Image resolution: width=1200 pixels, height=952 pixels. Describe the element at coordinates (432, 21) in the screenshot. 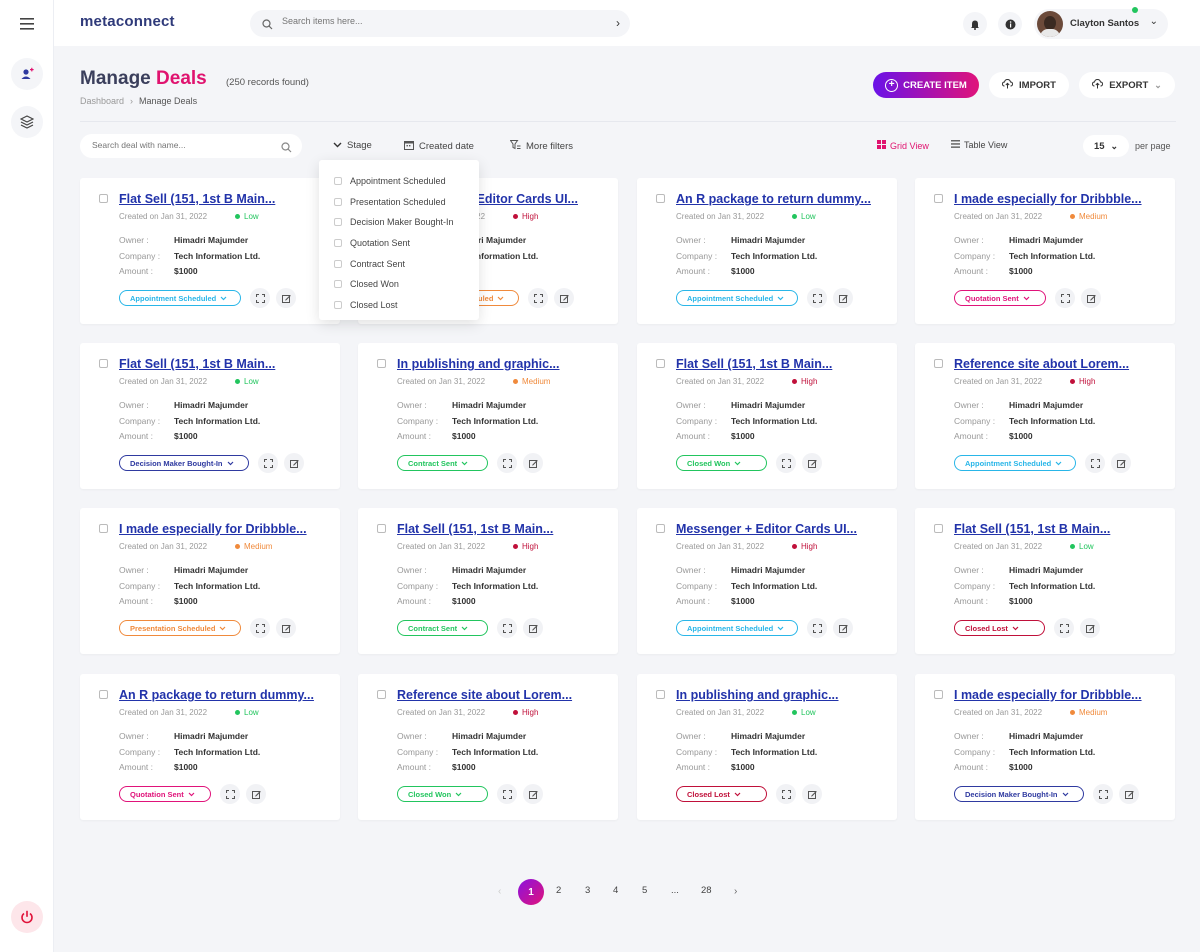

I see `global-search-input` at that location.